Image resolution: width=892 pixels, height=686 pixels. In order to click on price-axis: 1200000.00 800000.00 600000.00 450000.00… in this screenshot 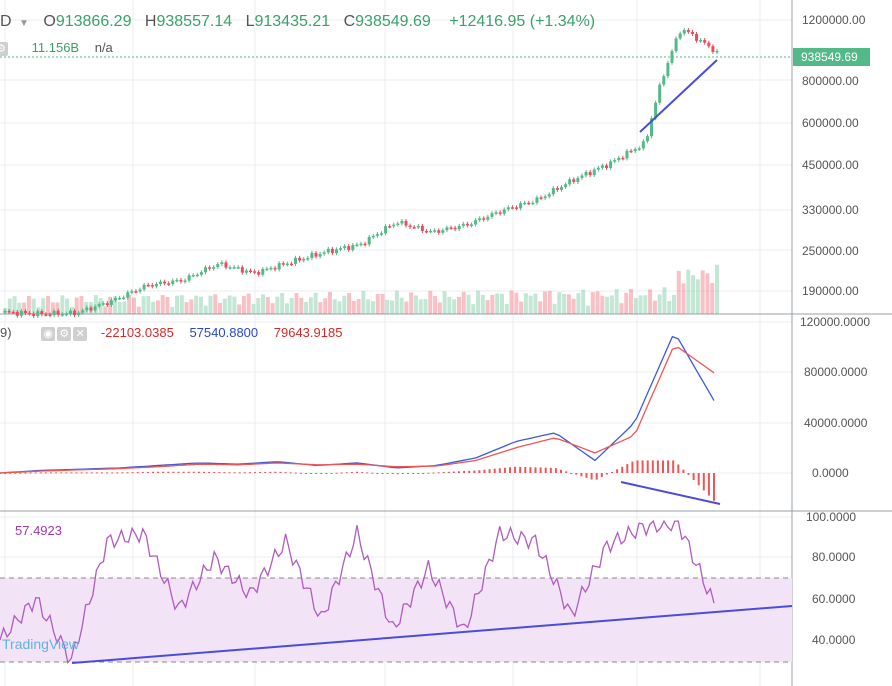, I will do `click(834, 155)`.